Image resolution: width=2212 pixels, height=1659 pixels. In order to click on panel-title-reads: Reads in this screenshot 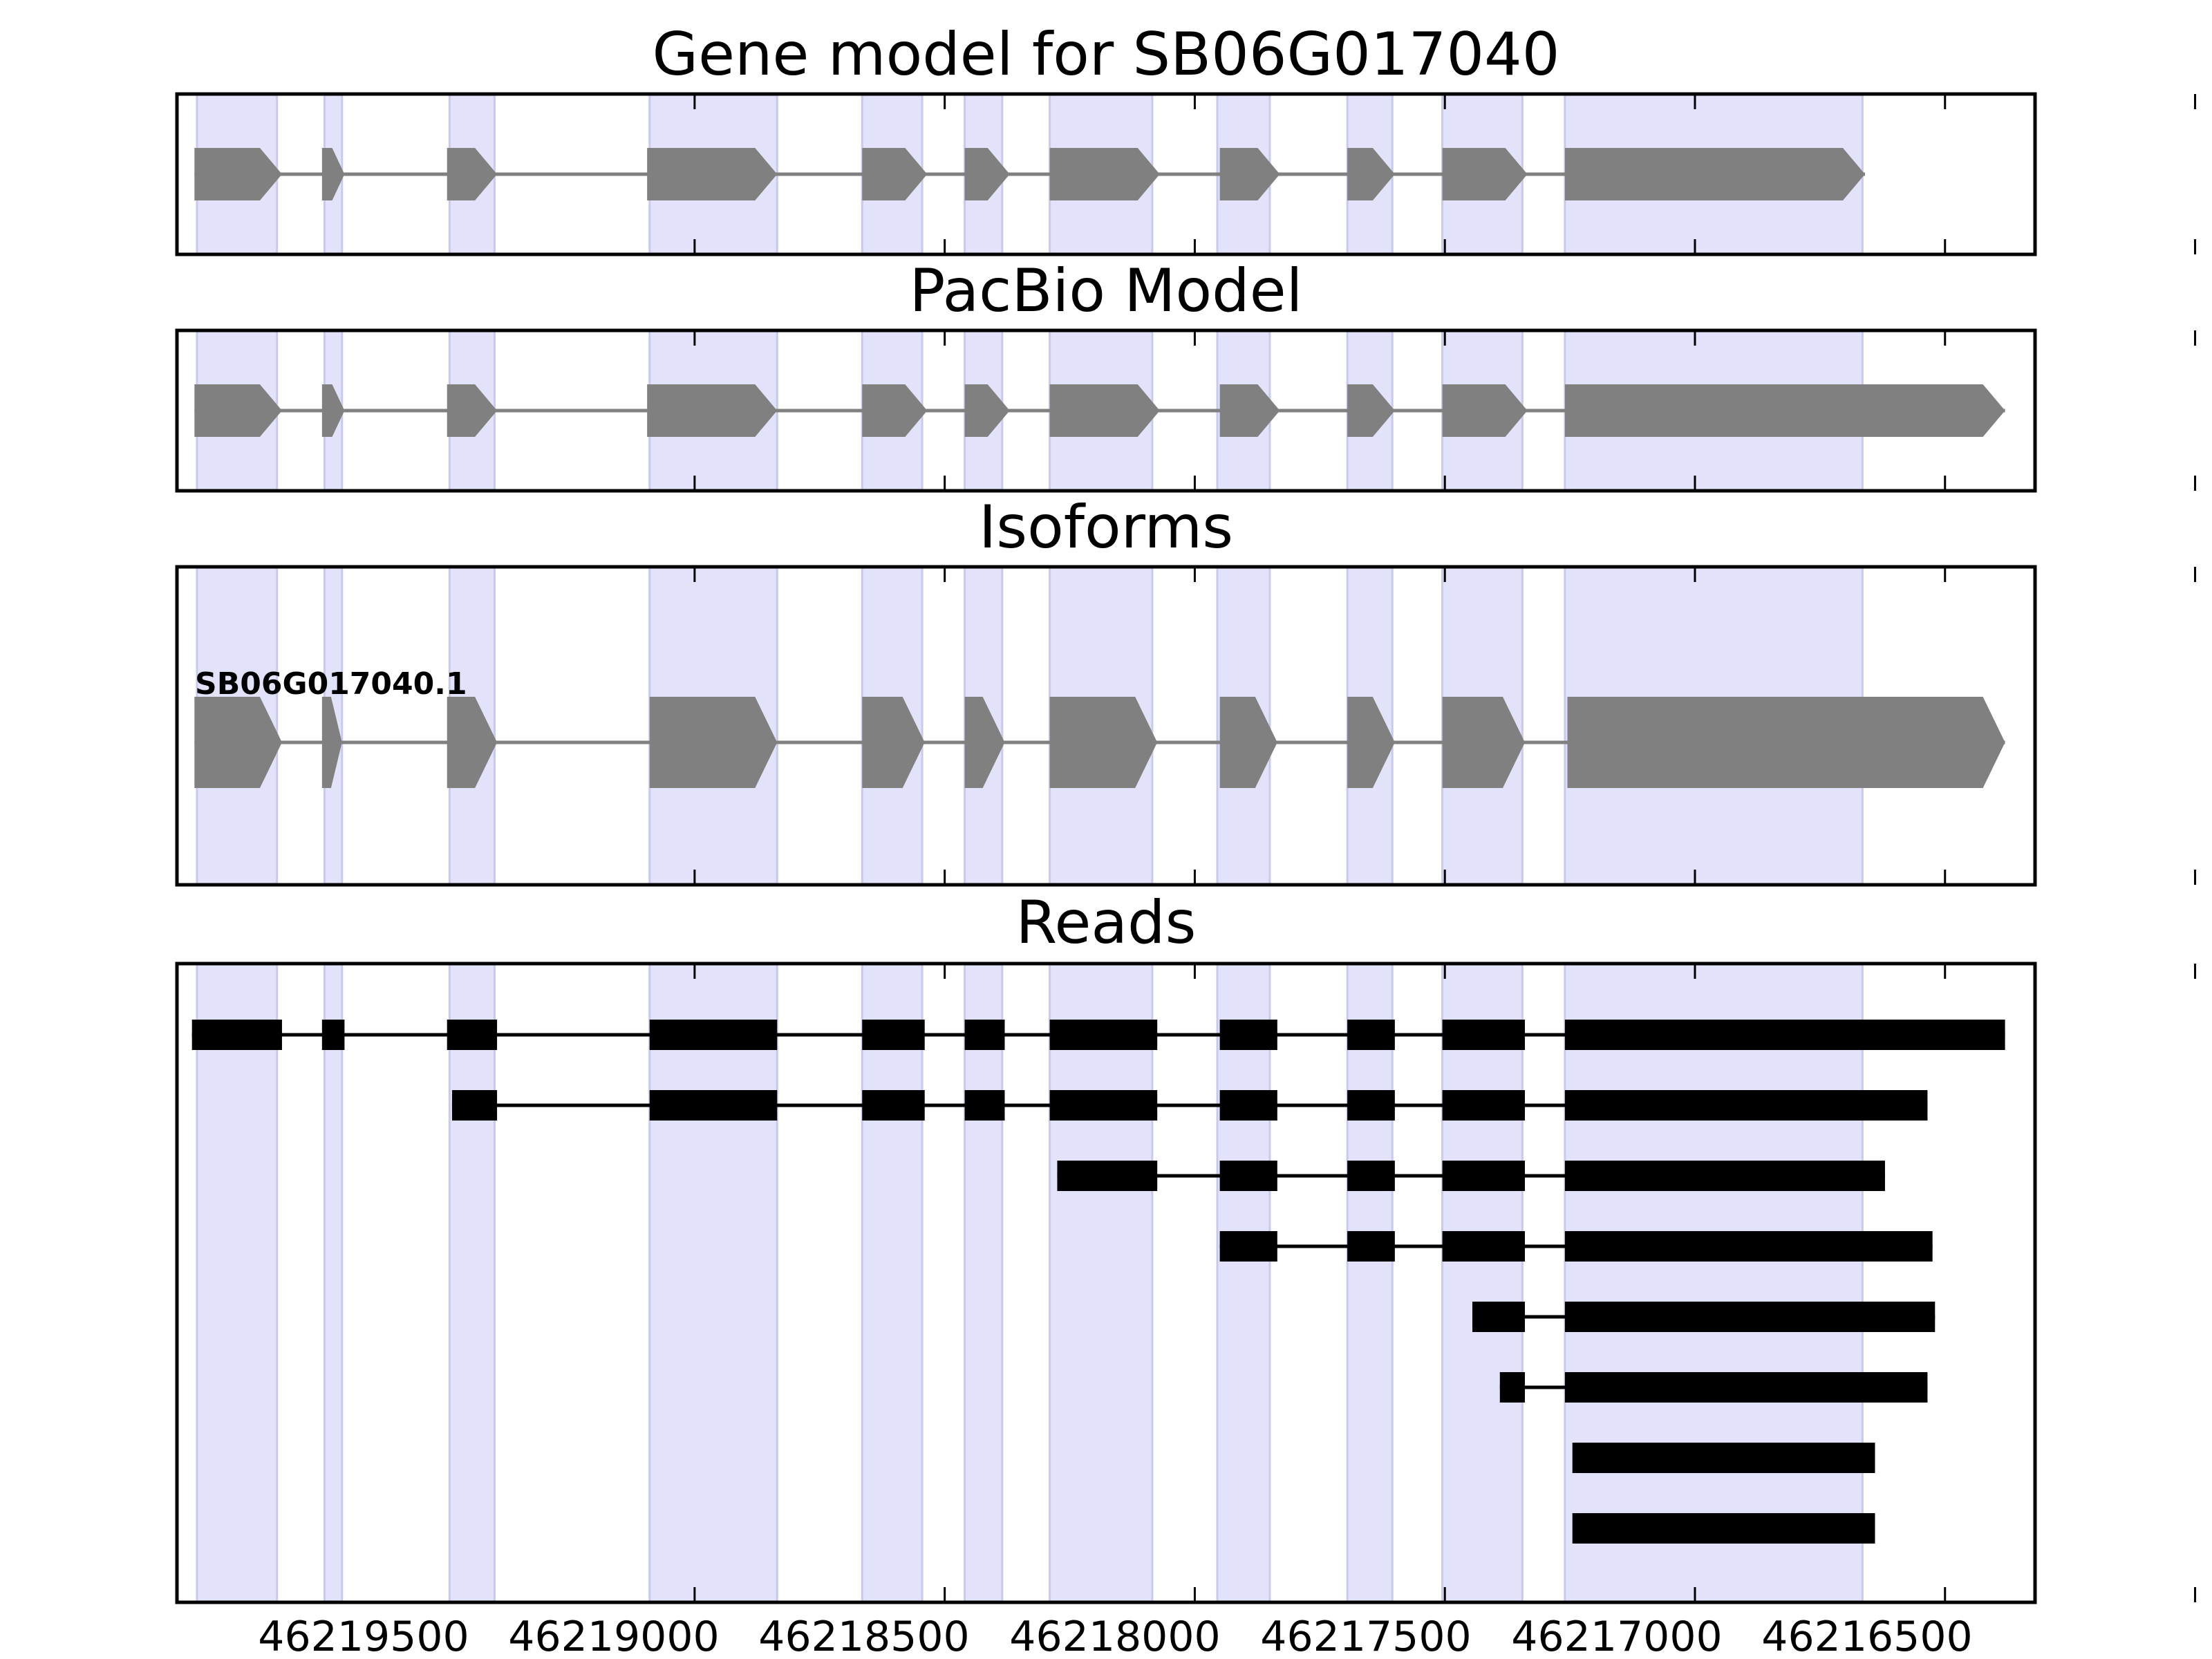, I will do `click(1106, 922)`.